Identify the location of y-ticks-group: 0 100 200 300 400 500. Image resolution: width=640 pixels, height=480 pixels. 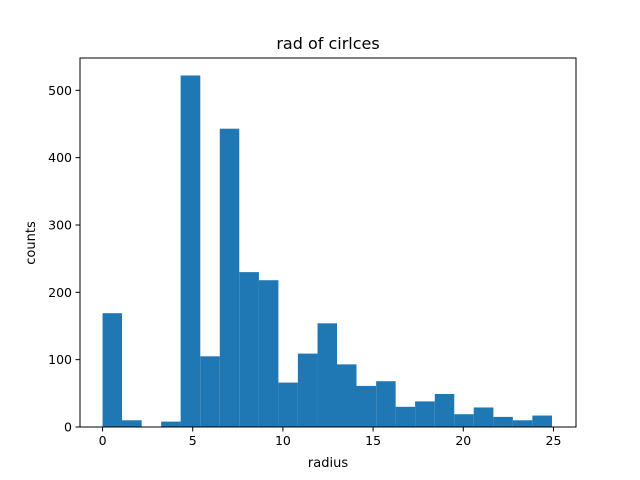
(64, 259).